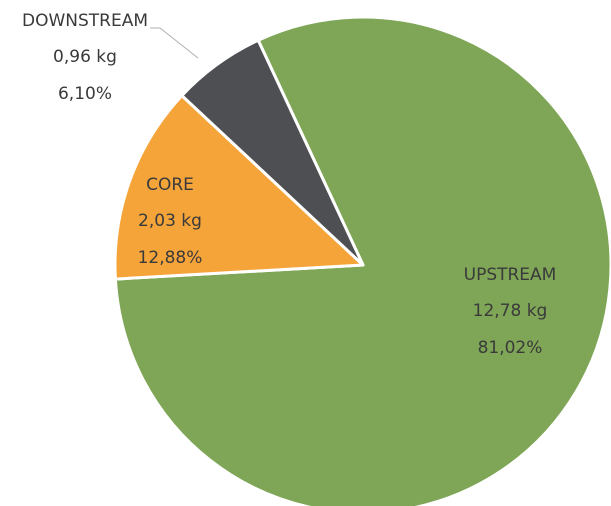 The width and height of the screenshot is (611, 506). Describe the element at coordinates (174, 43) in the screenshot. I see `leader-line` at that location.